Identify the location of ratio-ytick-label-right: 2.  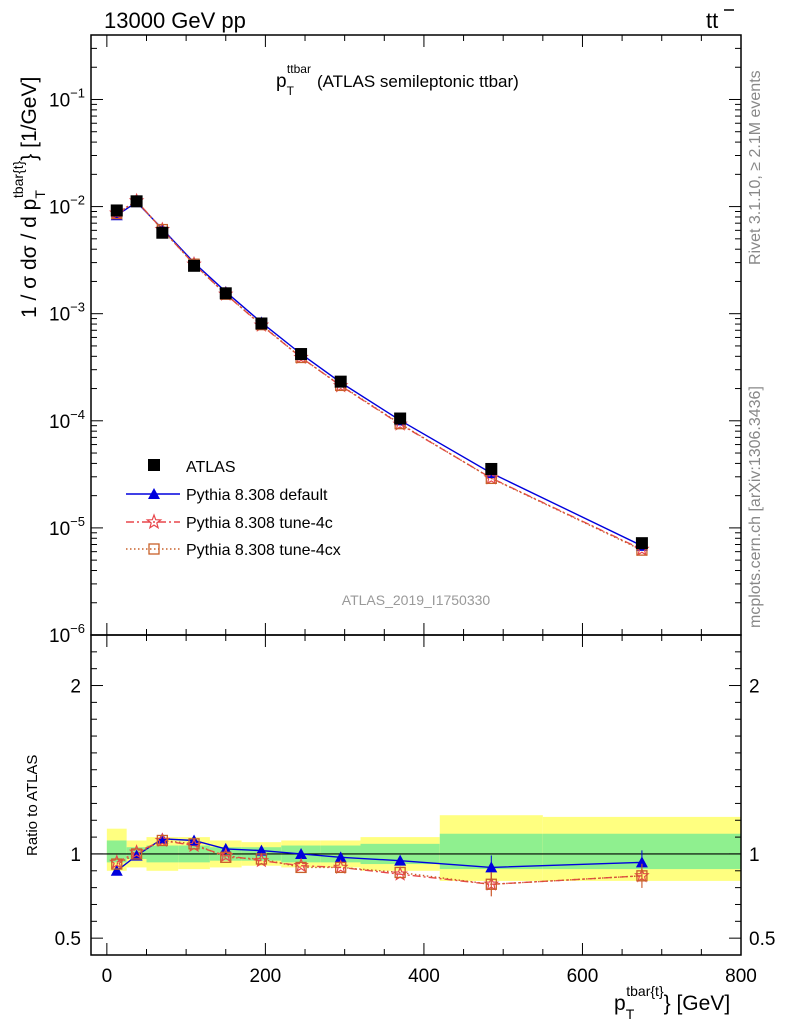
(754, 687).